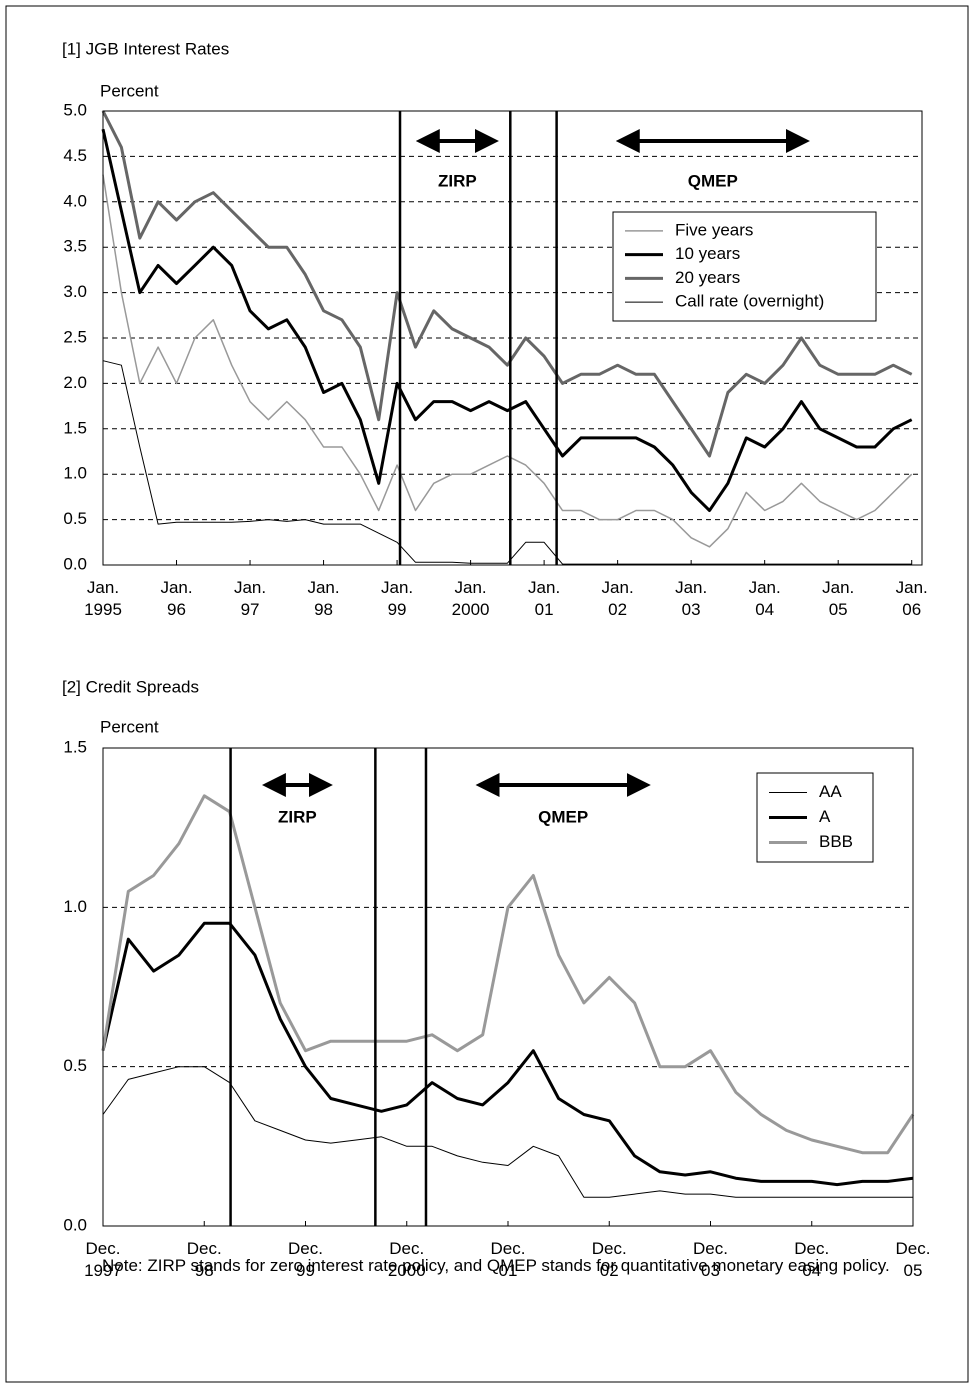 The height and width of the screenshot is (1386, 976). Describe the element at coordinates (305, 1259) in the screenshot. I see `x-tick-label: Dec. 99` at that location.